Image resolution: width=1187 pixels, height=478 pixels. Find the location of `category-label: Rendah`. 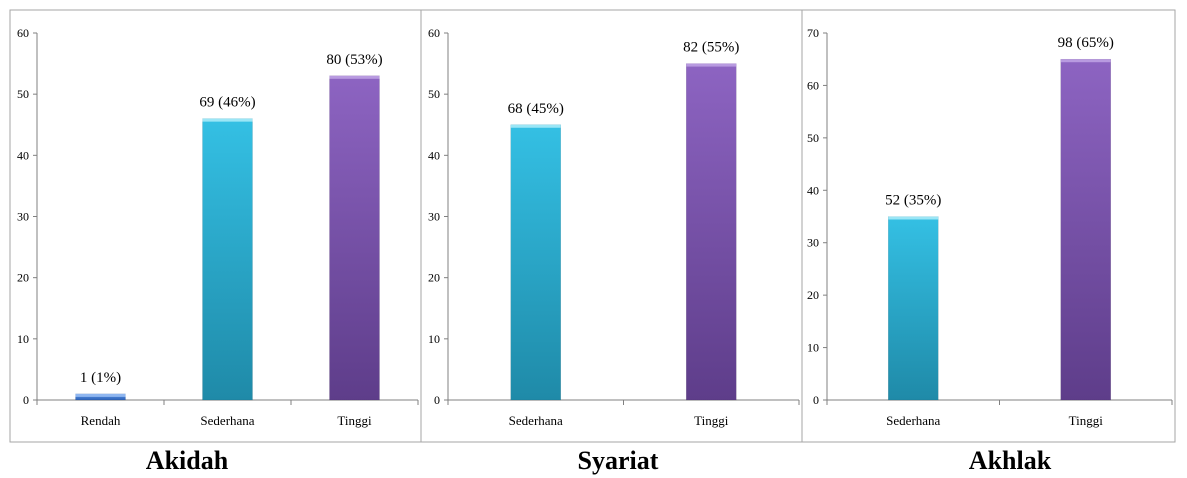

category-label: Rendah is located at coordinates (101, 420).